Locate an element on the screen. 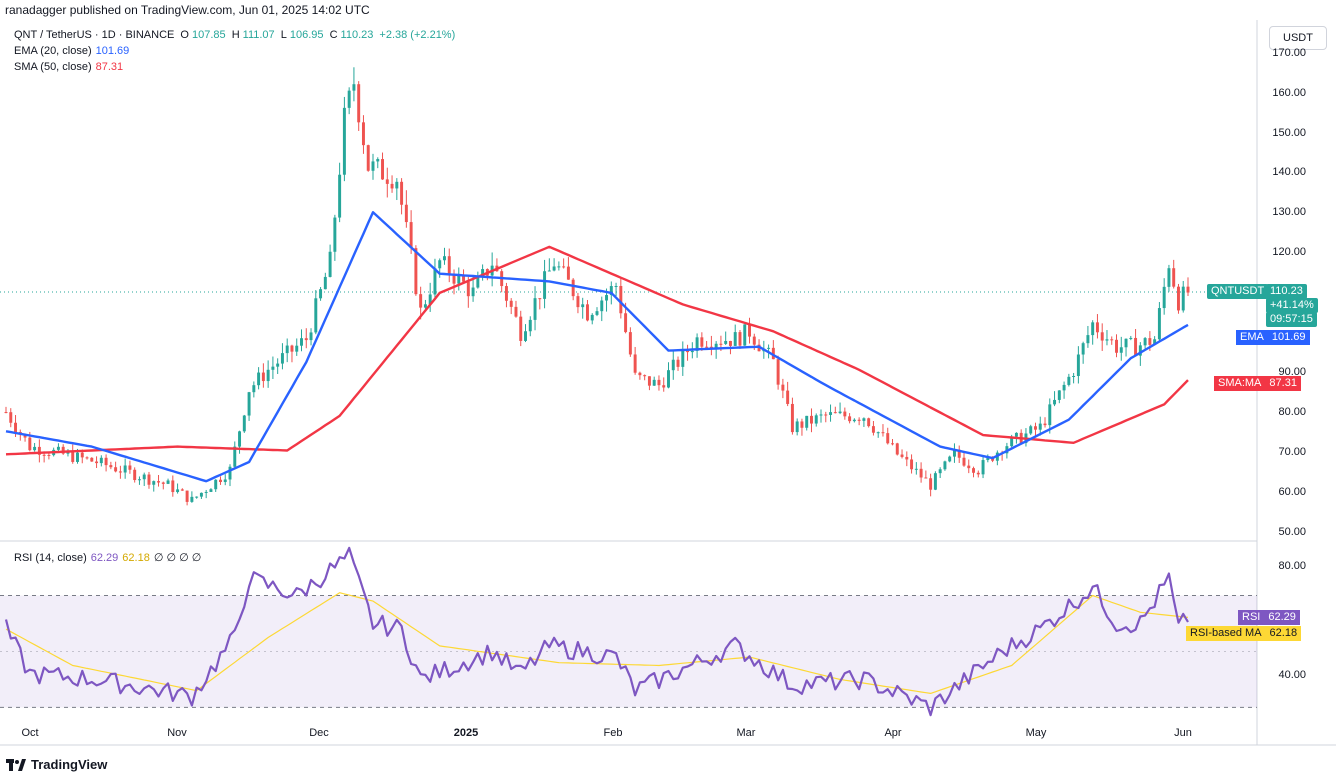 This screenshot has width=1336, height=779. sma-tag-name: SMA:MA is located at coordinates (1240, 383).